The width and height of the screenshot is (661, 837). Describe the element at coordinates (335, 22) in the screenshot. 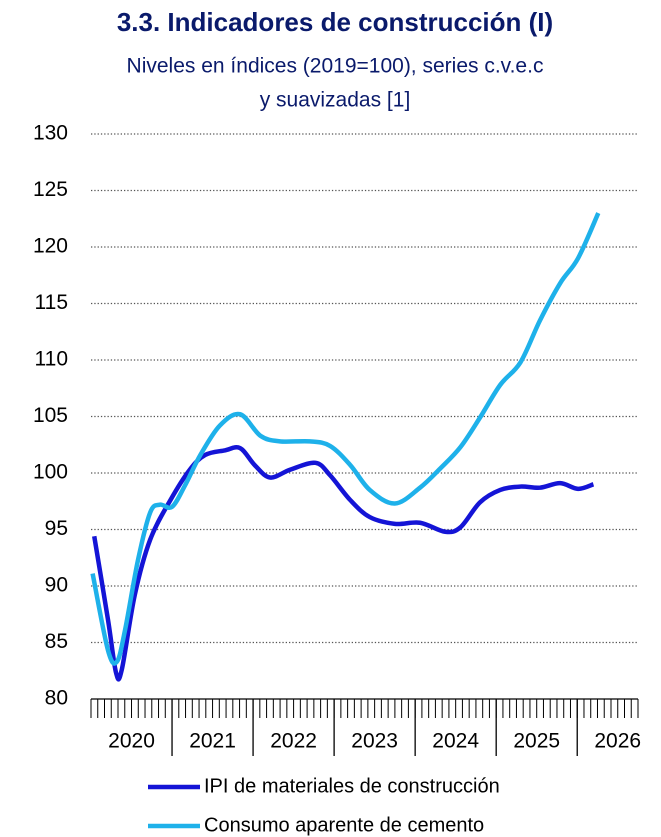

I see `chart-title: 3.3. Indicadores de construcción (I)` at that location.